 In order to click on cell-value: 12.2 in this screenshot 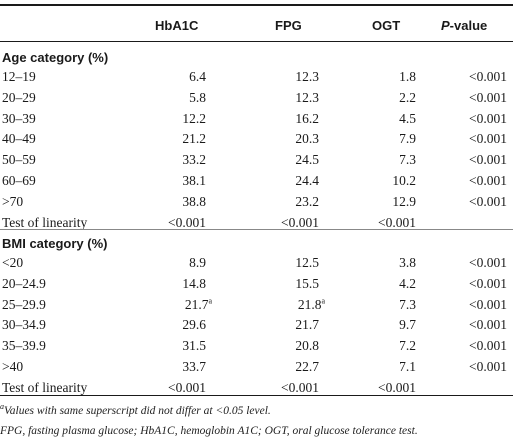, I will do `click(194, 118)`.